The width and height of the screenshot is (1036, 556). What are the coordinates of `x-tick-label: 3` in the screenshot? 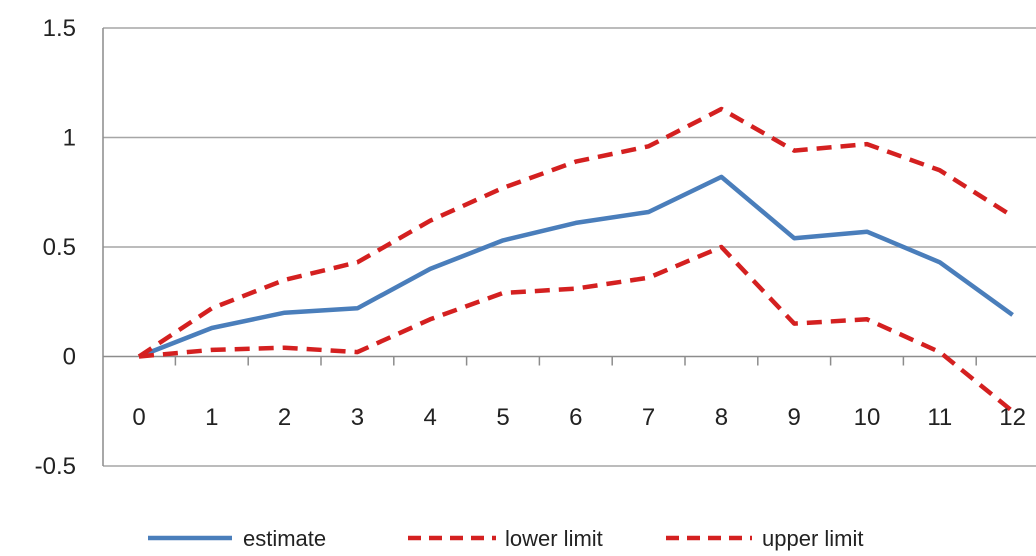 It's located at (357, 417).